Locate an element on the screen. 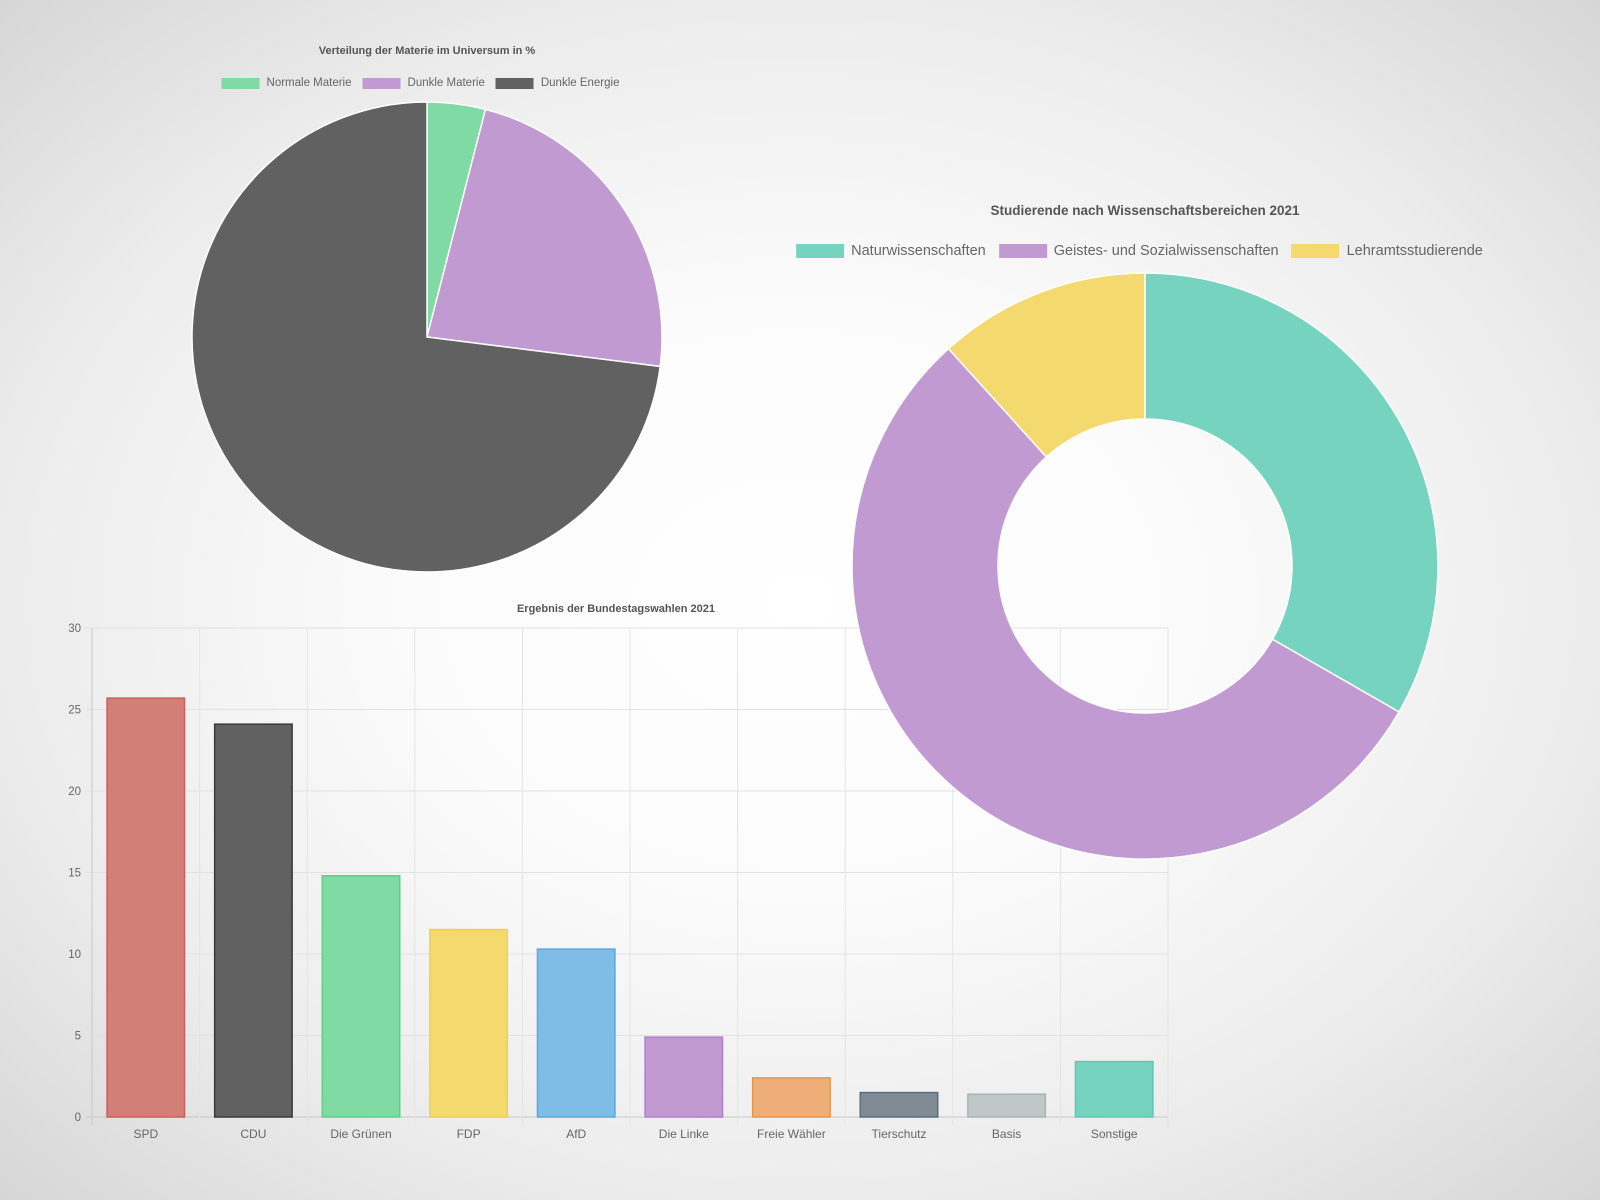 The width and height of the screenshot is (1600, 1200). x-tick-label: Freie Wähler is located at coordinates (791, 1134).